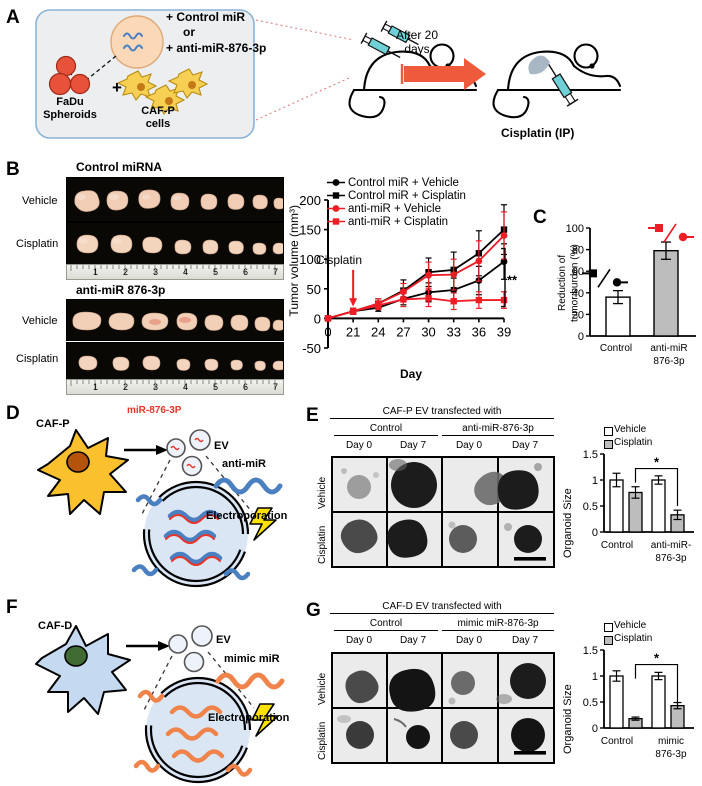  I want to click on svg-text: 36, so click(479, 331).